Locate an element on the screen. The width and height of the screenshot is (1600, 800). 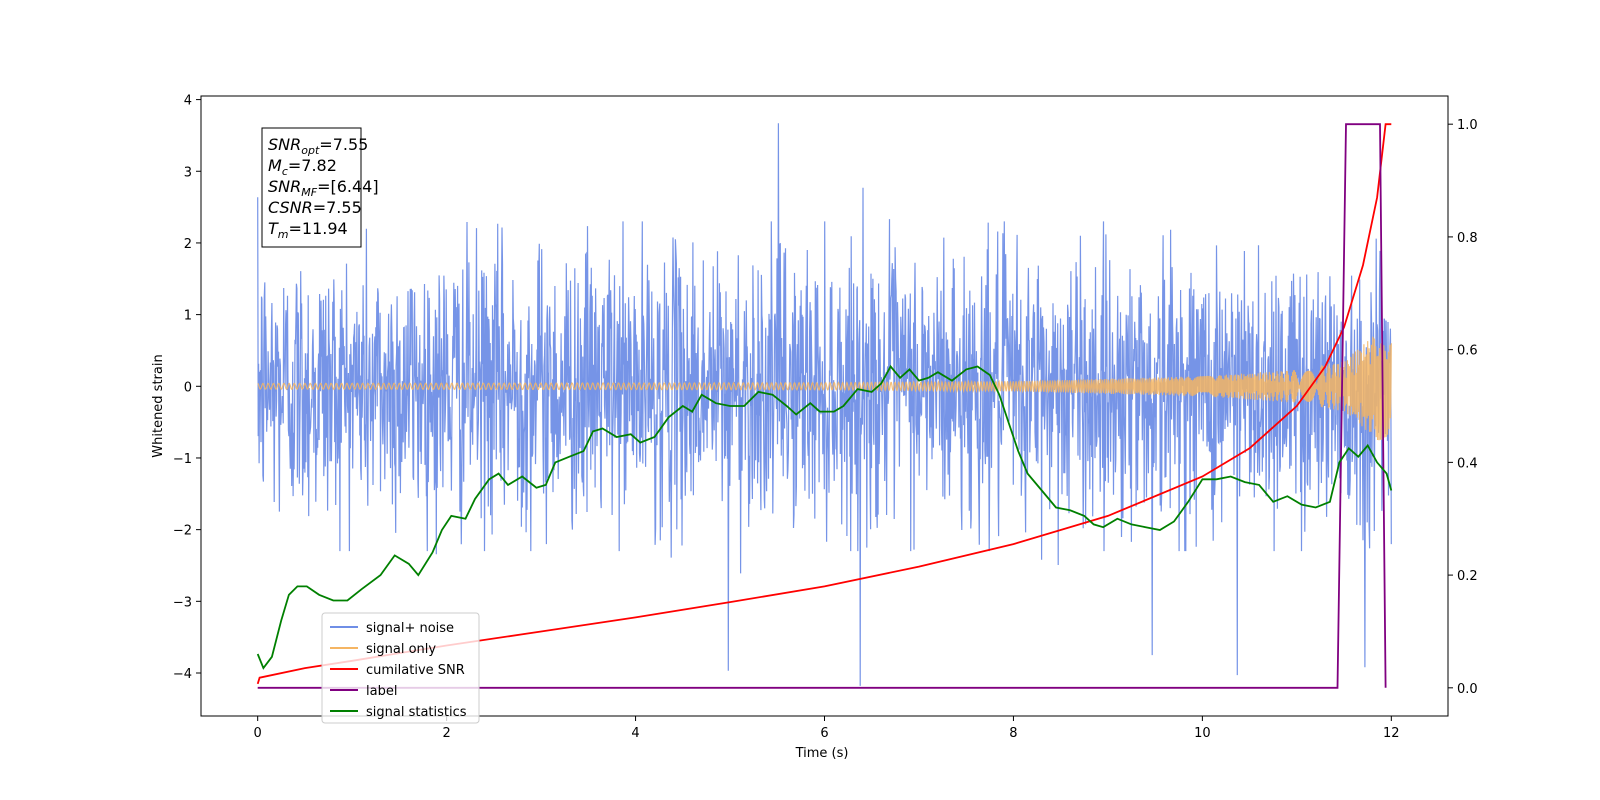
y2-tick-label: 0.0 is located at coordinates (1467, 689).